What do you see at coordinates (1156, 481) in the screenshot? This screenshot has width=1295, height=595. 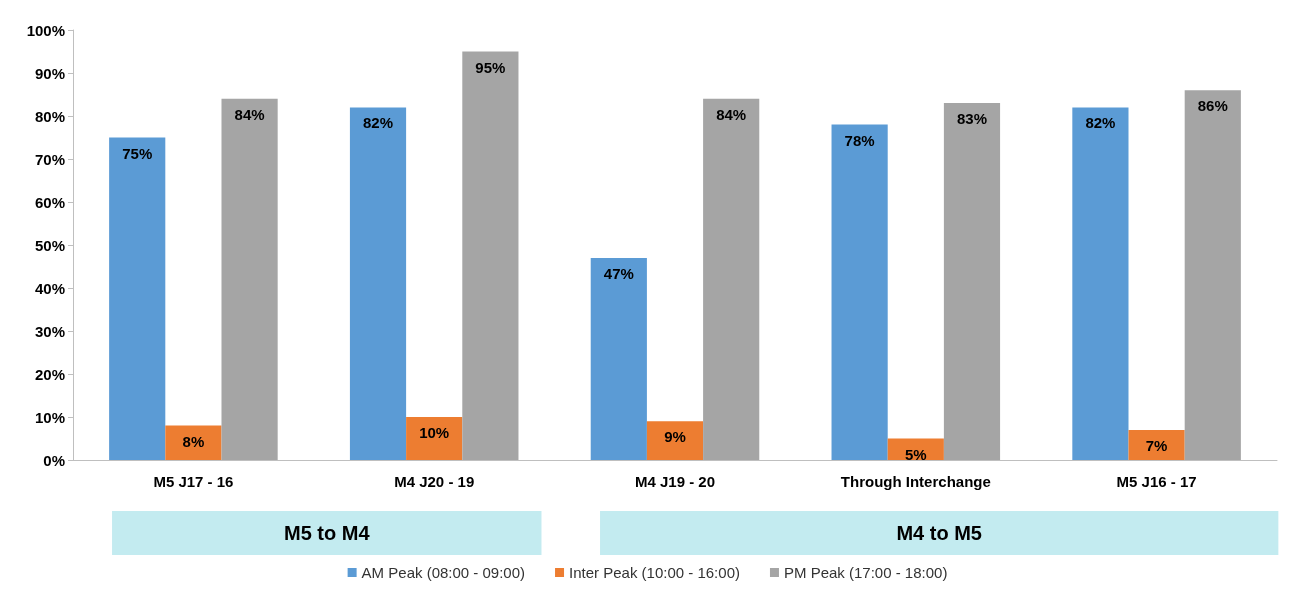 I see `x-tick-label: M5 J16 - 17` at bounding box center [1156, 481].